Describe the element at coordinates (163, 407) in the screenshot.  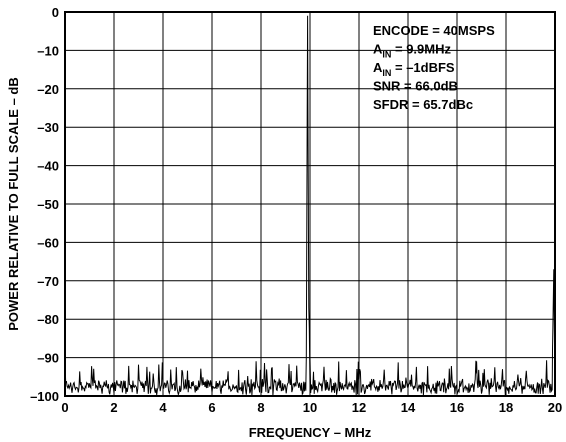
I see `x-tick-label: 4` at that location.